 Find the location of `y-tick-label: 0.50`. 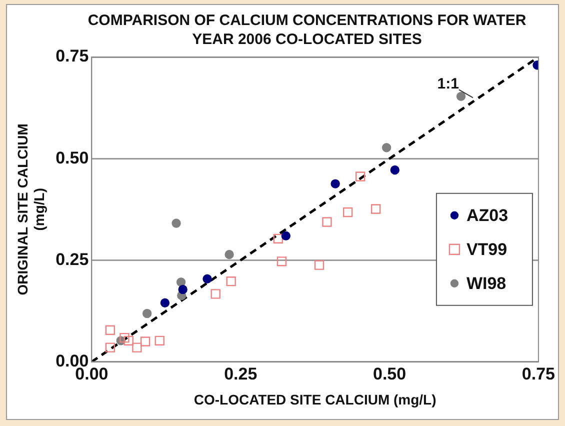

y-tick-label: 0.50 is located at coordinates (72, 158).